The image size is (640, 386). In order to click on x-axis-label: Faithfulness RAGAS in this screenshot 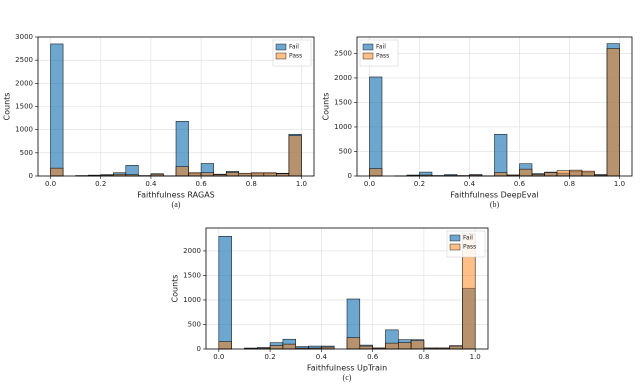, I will do `click(176, 195)`.